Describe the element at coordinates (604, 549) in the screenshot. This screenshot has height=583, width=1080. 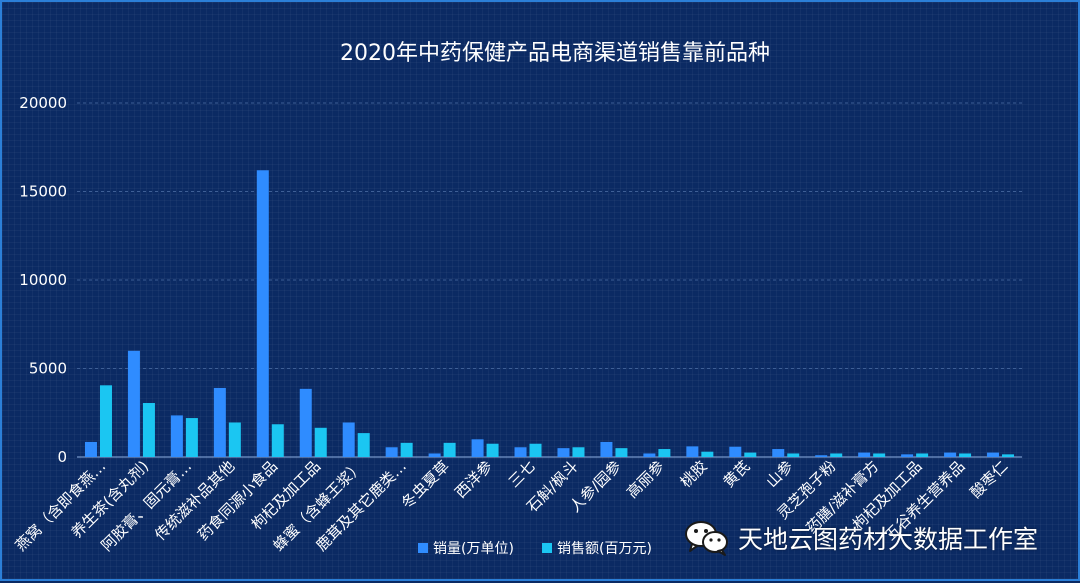
I see `legend-label-sales-amount: 销售额(百万元)` at that location.